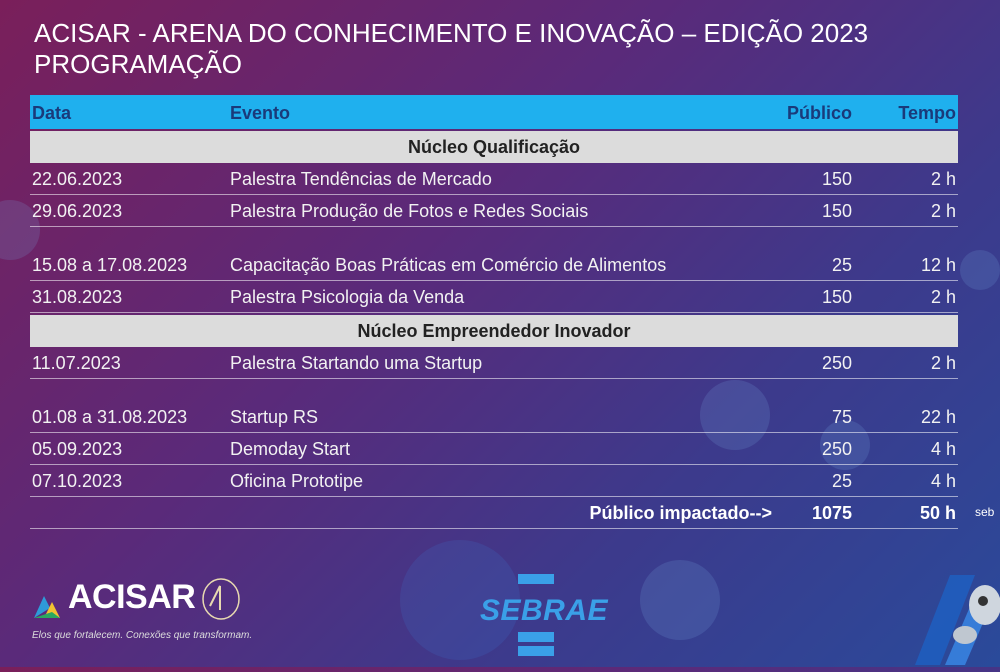 This screenshot has width=1000, height=672. What do you see at coordinates (494, 147) in the screenshot?
I see `section-title: Núcleo Qualificação` at bounding box center [494, 147].